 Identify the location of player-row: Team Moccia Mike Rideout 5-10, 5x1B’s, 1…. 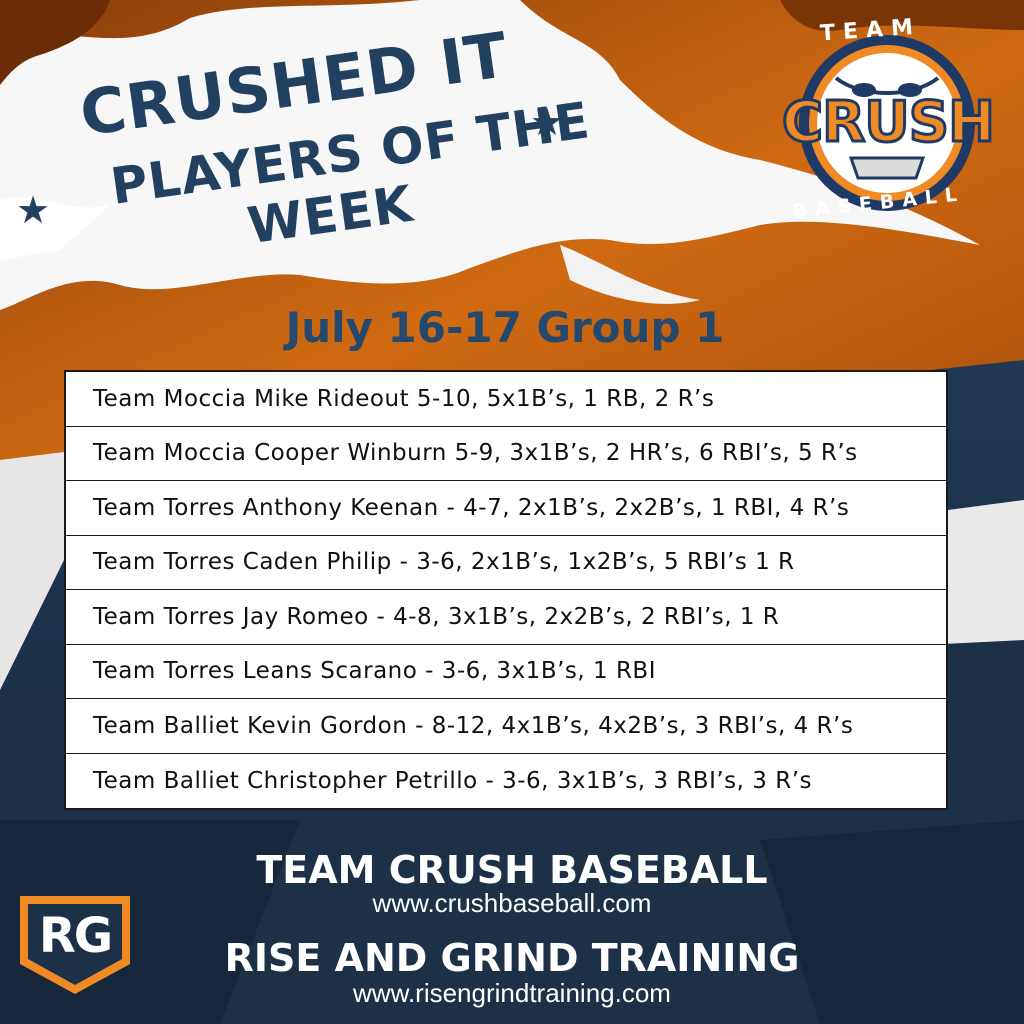
(506, 399).